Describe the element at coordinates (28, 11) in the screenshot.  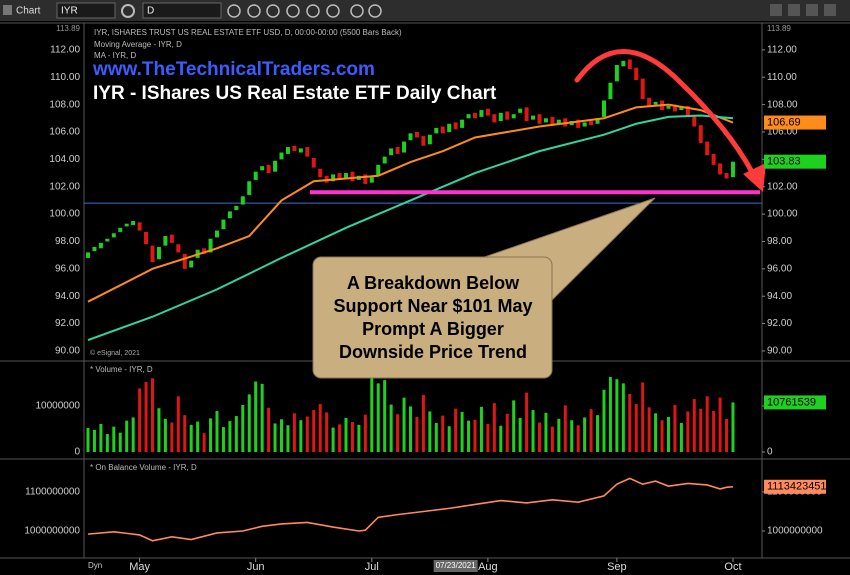
I see `toolbar-title: Chart` at that location.